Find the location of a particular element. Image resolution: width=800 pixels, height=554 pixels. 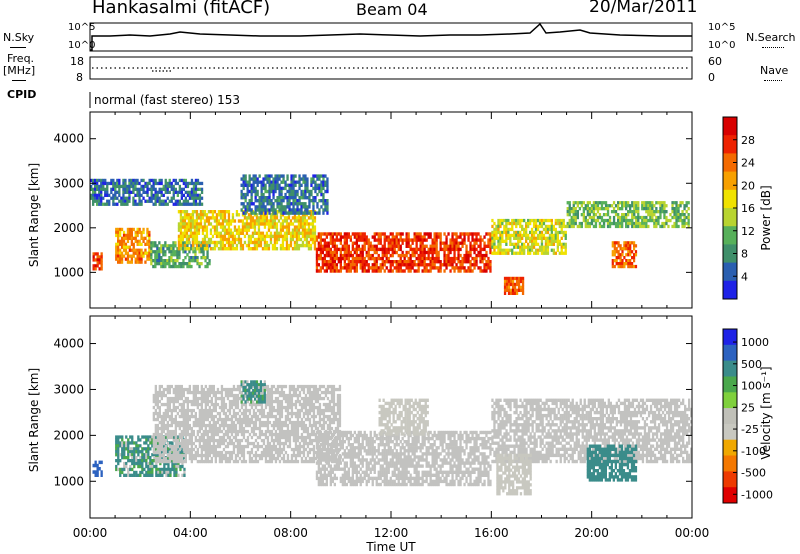

cpid-text: normal (fast stereo) 153 is located at coordinates (167, 100).